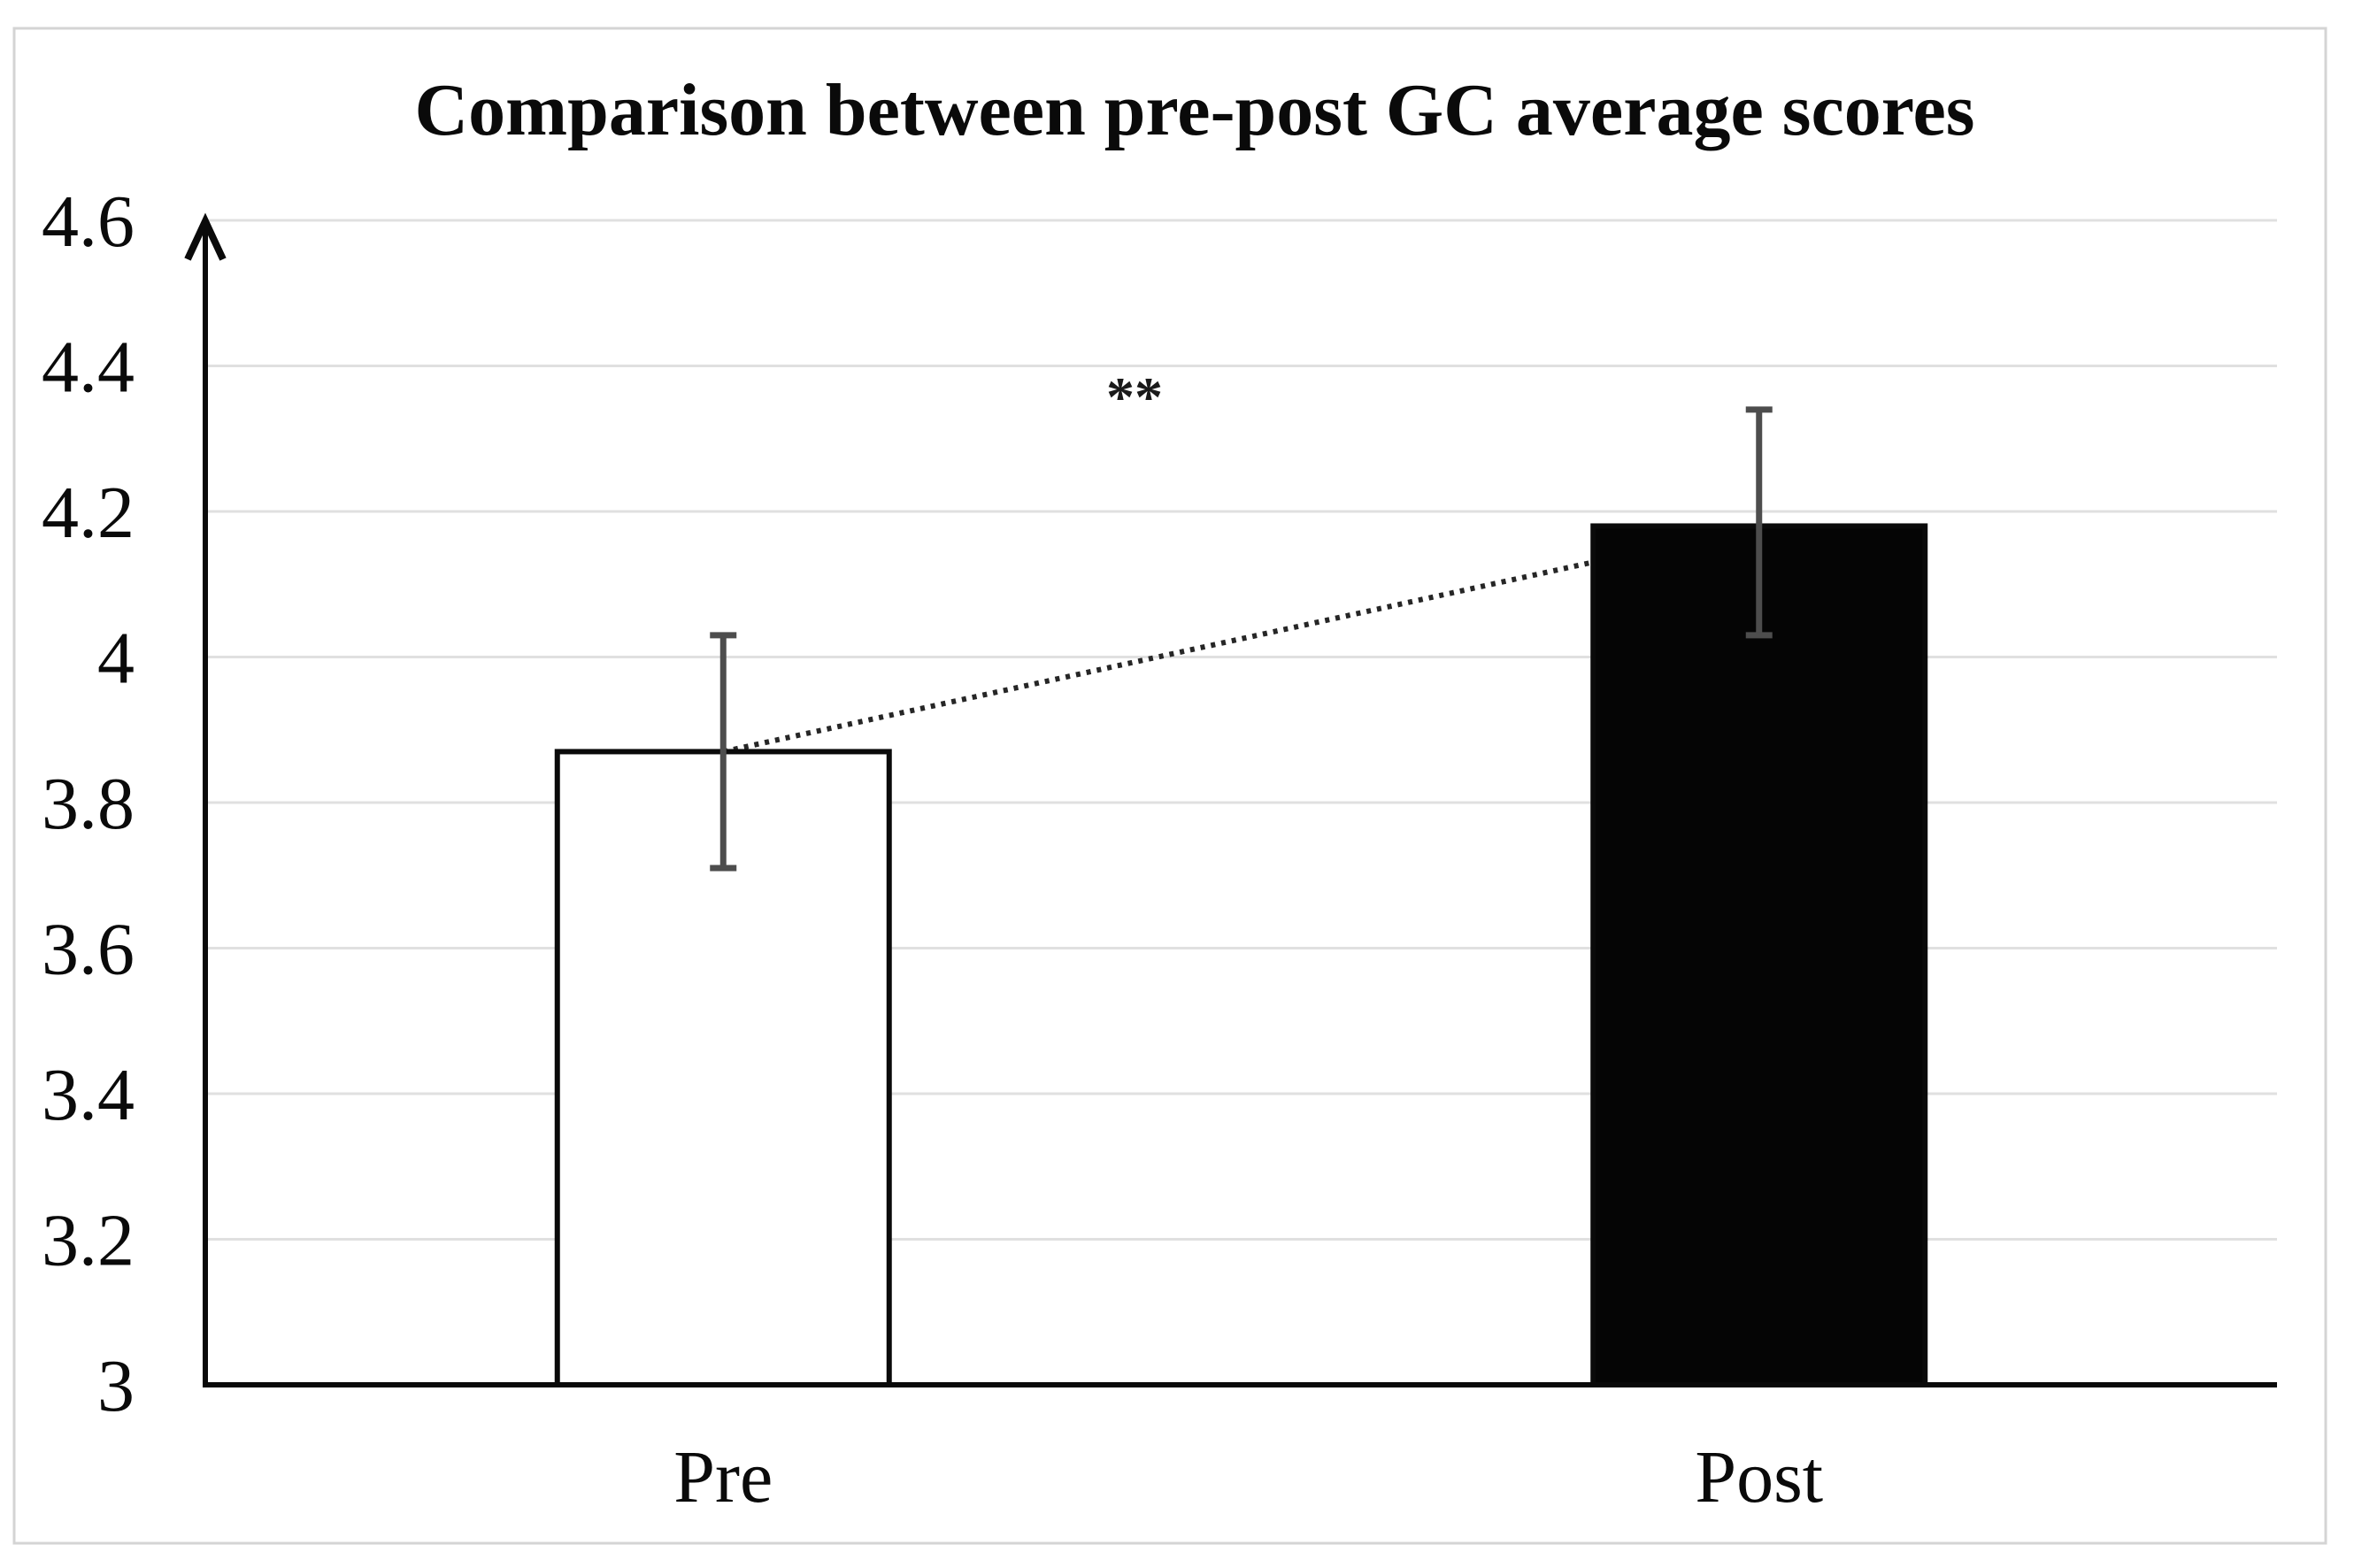  I want to click on error-bar-post, so click(1759, 522).